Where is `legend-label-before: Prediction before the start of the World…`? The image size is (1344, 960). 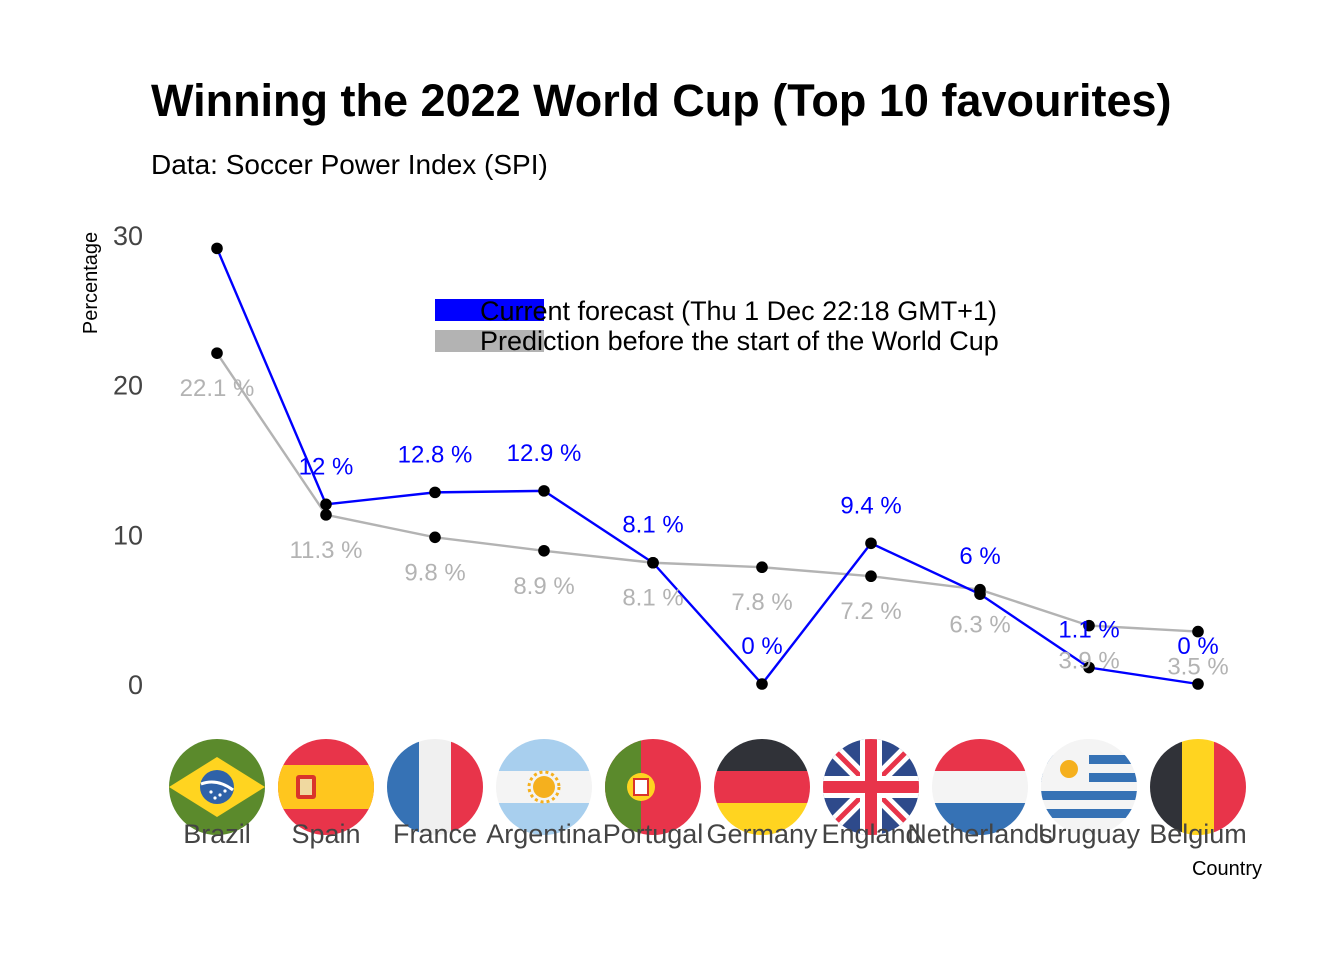
legend-label-before: Prediction before the start of the World… is located at coordinates (739, 341).